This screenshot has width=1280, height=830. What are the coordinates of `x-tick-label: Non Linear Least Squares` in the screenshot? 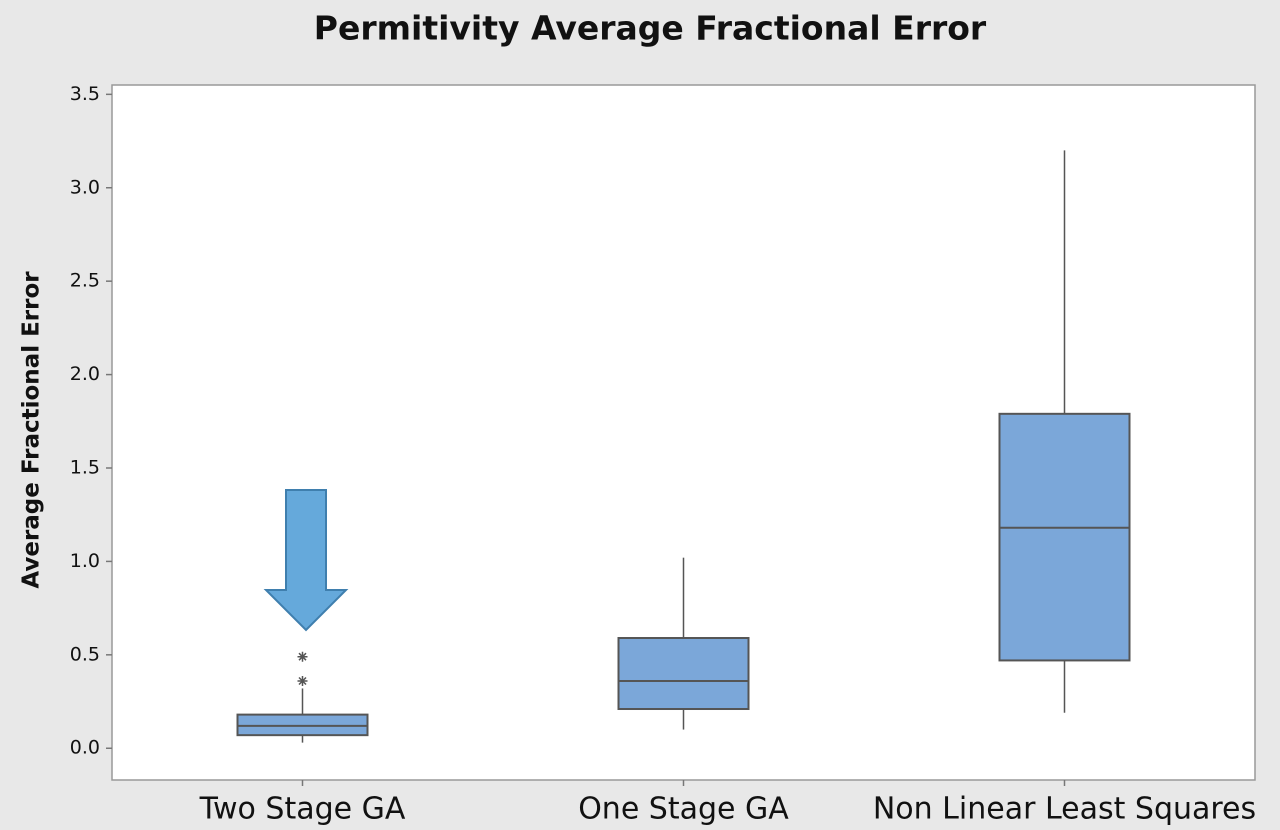 It's located at (1064, 809).